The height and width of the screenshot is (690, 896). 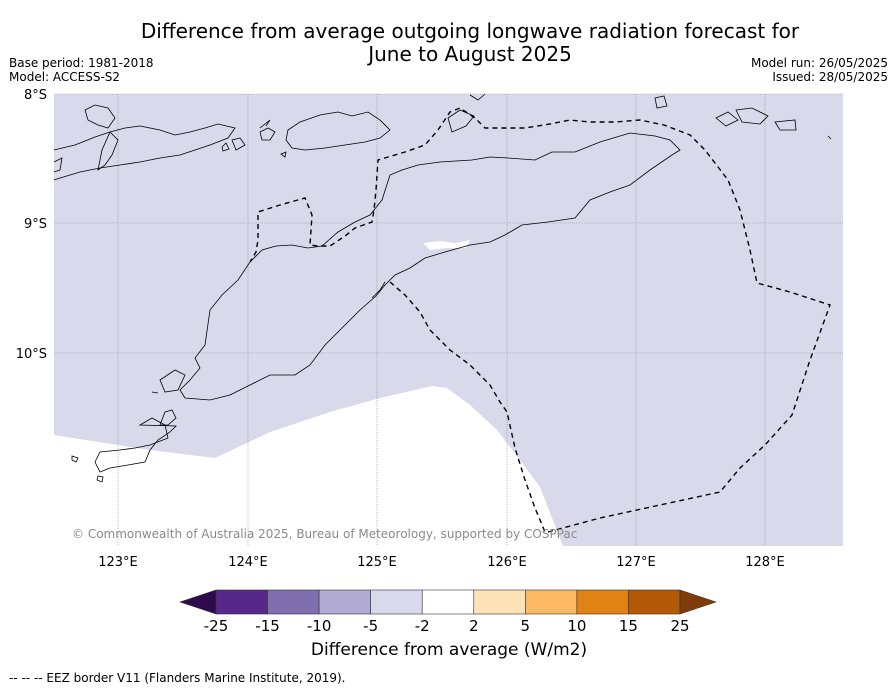 I want to click on colorbar-label: Difference from average (W/m2), so click(x=449, y=650).